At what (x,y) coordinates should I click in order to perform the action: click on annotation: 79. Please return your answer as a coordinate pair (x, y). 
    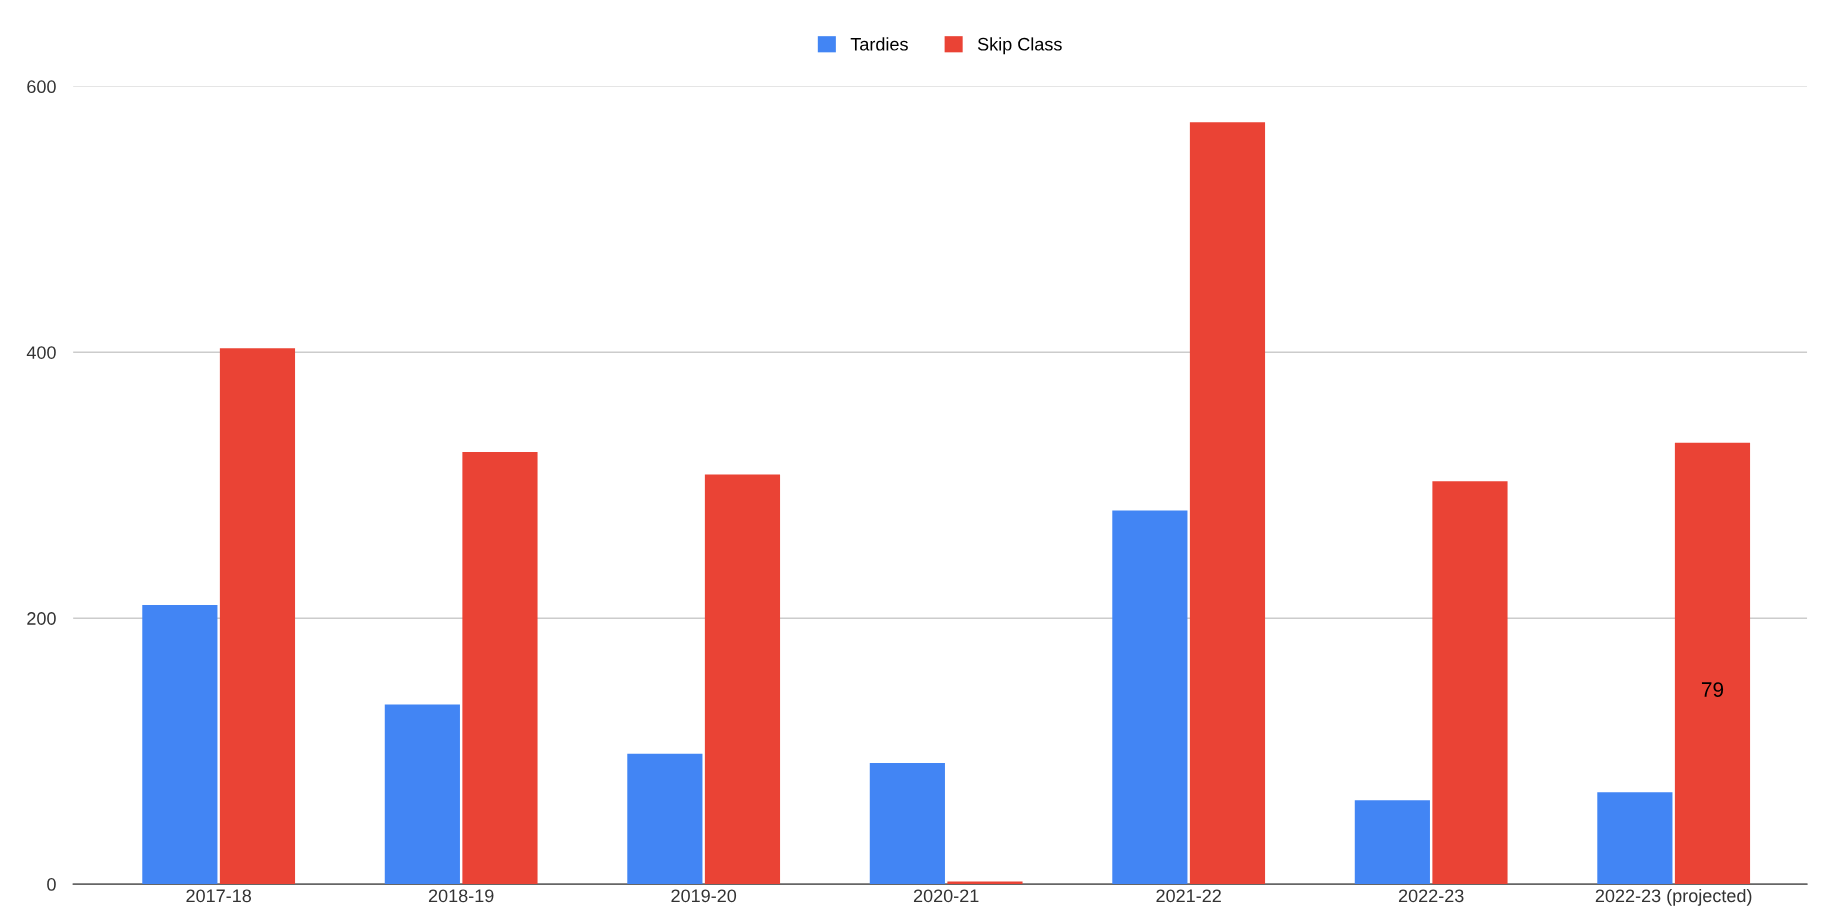
    Looking at the image, I should click on (1712, 689).